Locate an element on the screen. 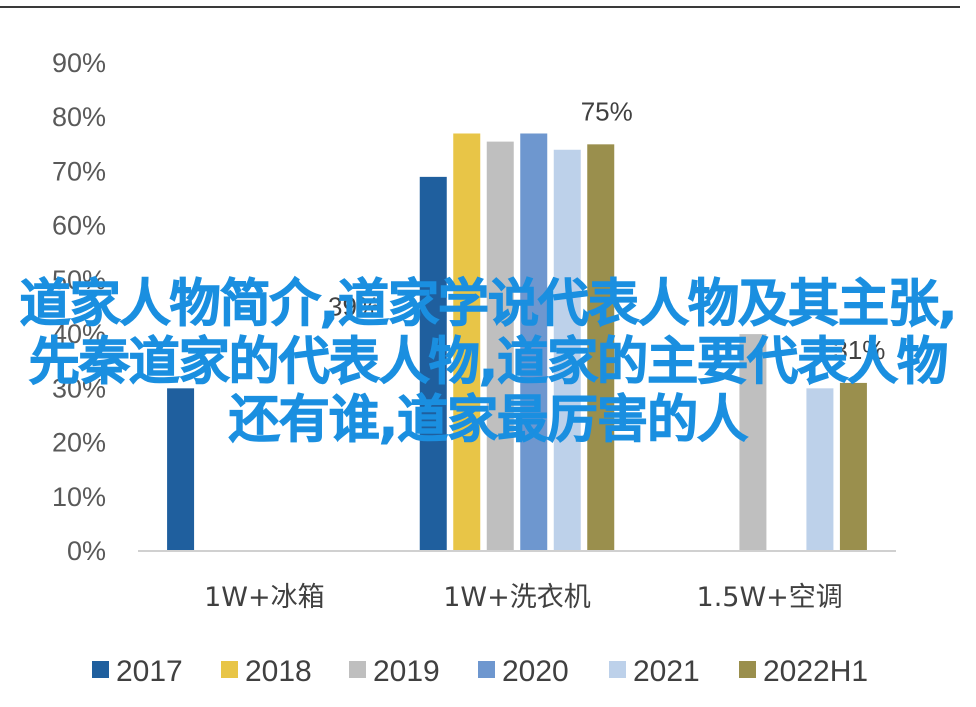 The height and width of the screenshot is (707, 976). legend-swatch-2017 is located at coordinates (100, 669).